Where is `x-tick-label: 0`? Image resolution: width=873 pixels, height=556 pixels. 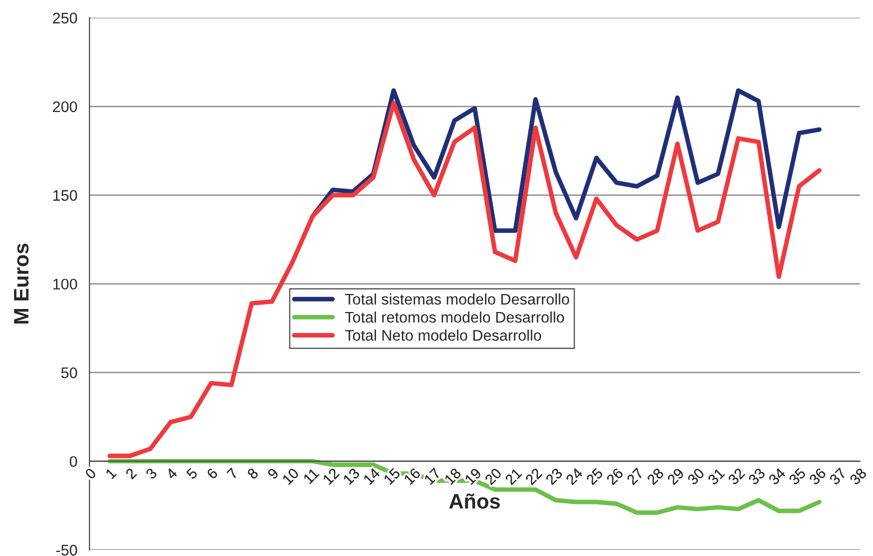
x-tick-label: 0 is located at coordinates (90, 473).